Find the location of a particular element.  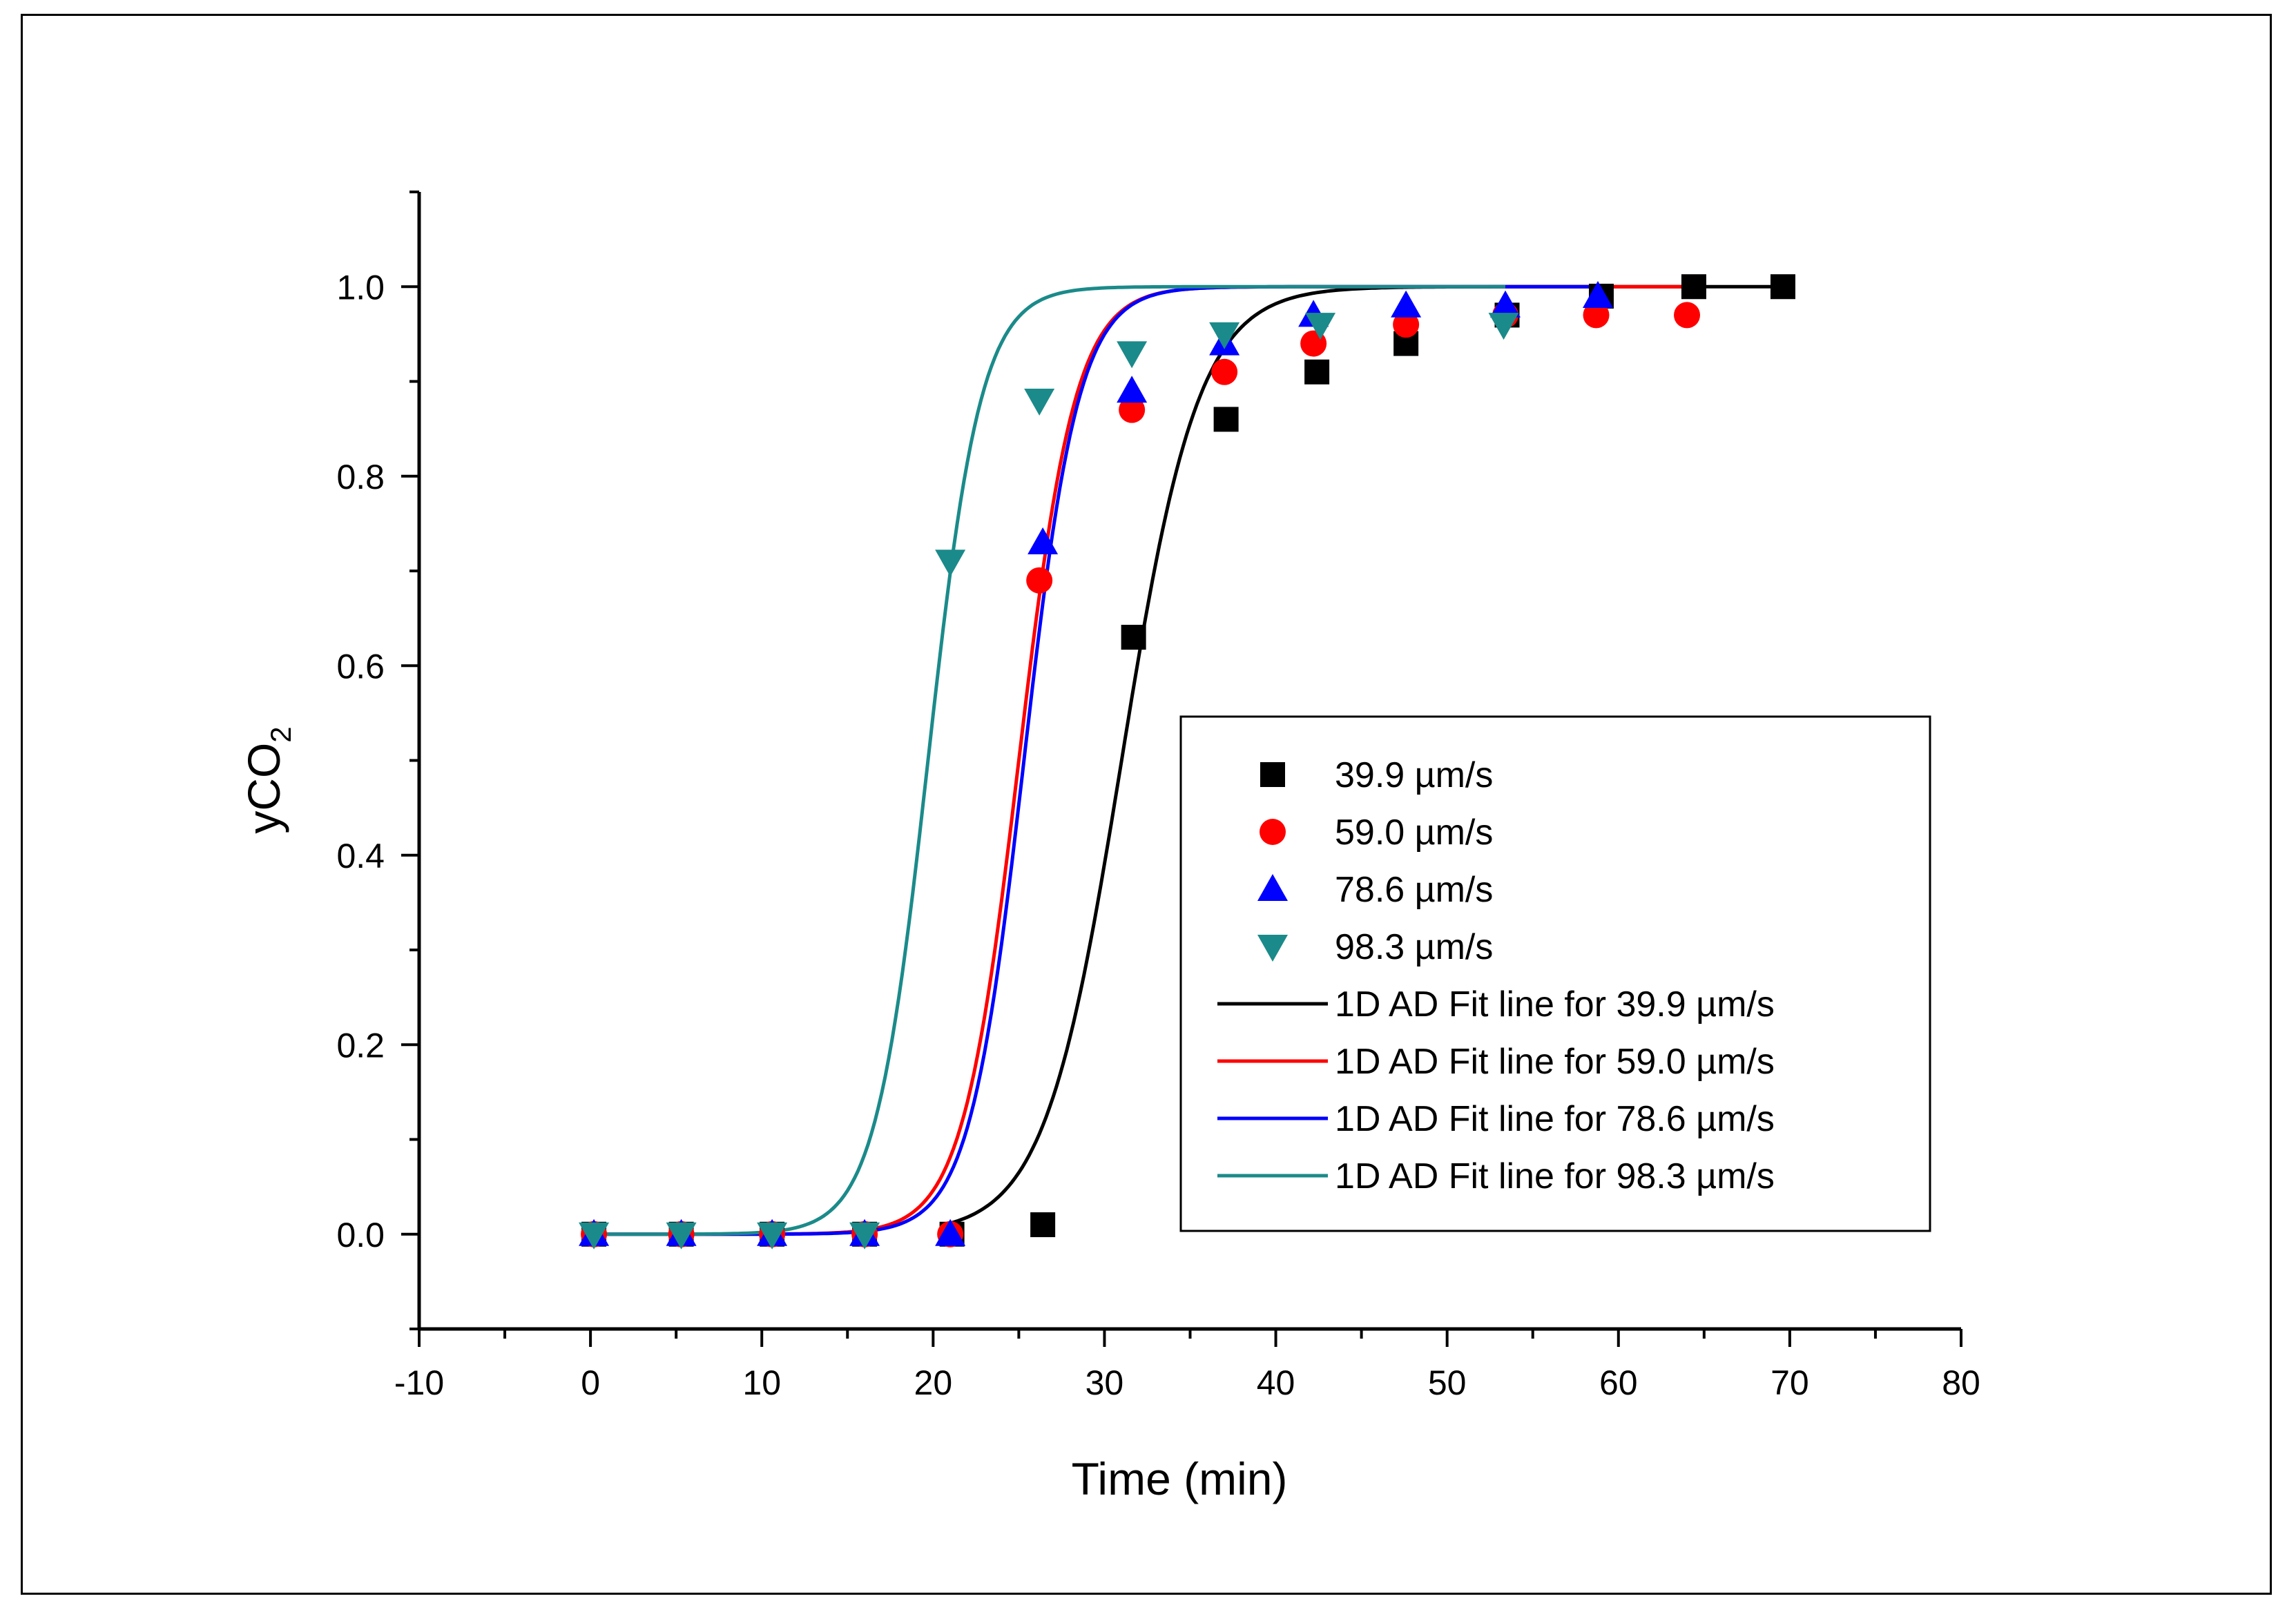

x-tick-label: 0 is located at coordinates (590, 1383).